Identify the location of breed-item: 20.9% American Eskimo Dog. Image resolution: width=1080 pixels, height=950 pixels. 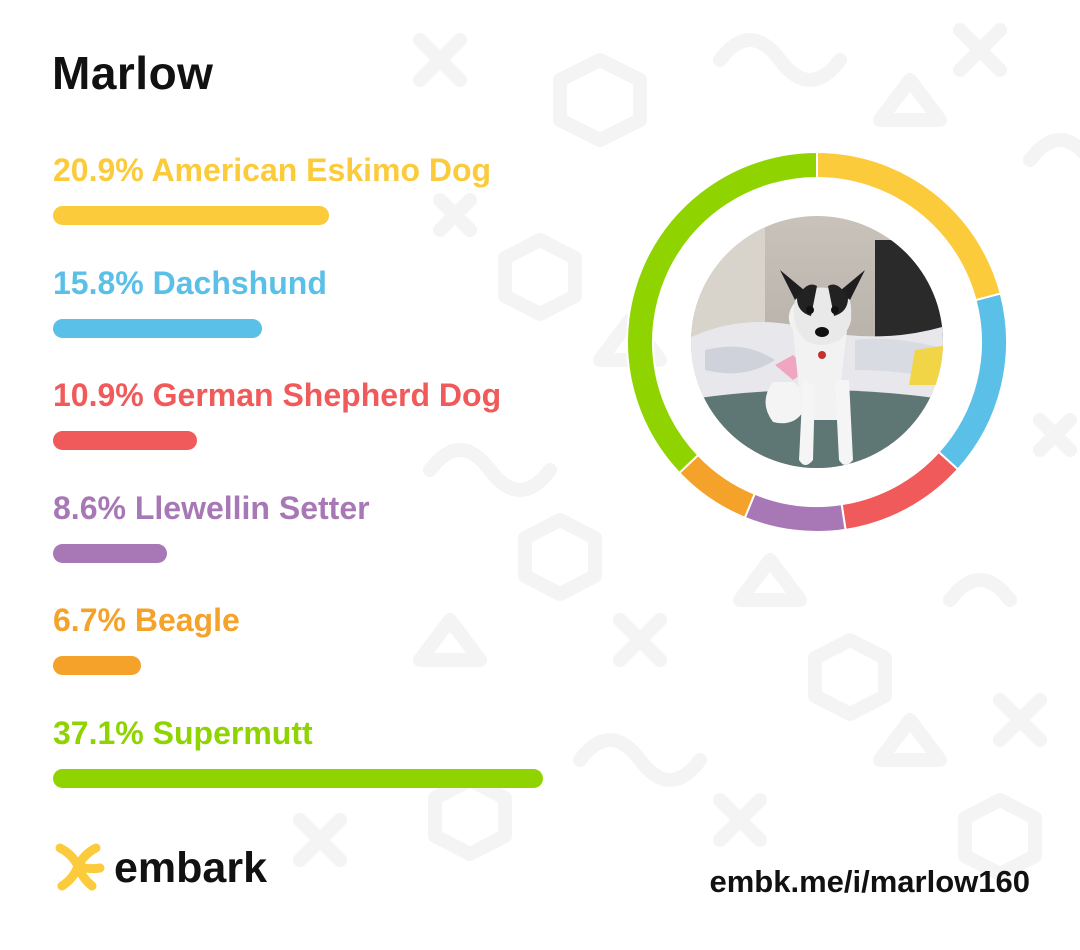
(333, 206).